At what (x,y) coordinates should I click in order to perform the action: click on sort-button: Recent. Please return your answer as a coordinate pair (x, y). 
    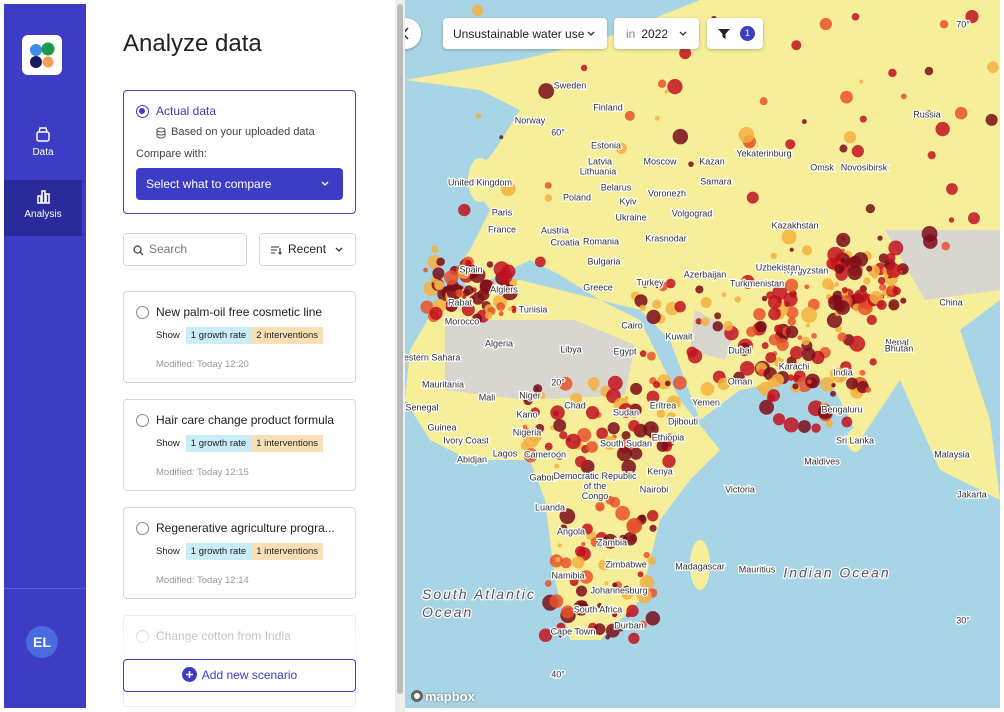
    Looking at the image, I should click on (307, 249).